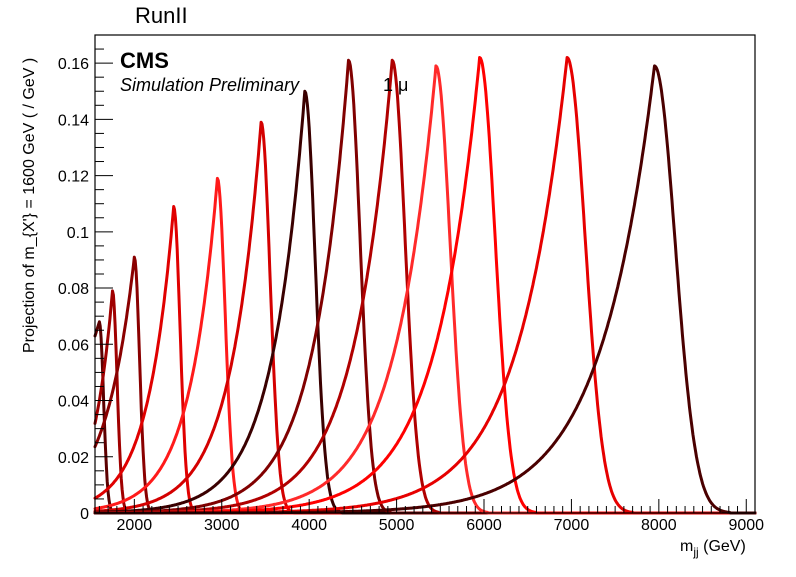  I want to click on y-tick-label: 0.02, so click(73, 458).